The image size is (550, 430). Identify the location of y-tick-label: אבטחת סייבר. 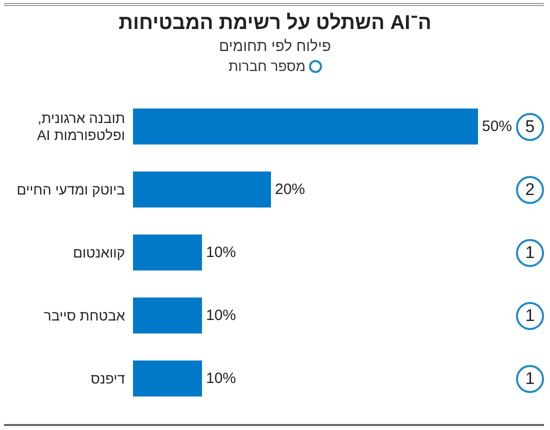
(85, 316).